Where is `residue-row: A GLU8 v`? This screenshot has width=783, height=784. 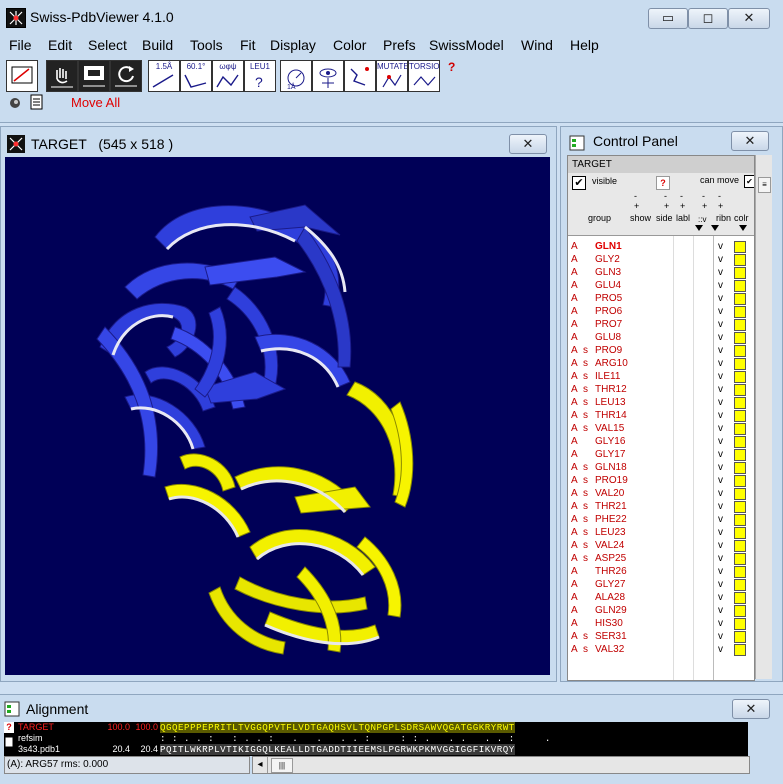
residue-row: A GLU8 v is located at coordinates (661, 337).